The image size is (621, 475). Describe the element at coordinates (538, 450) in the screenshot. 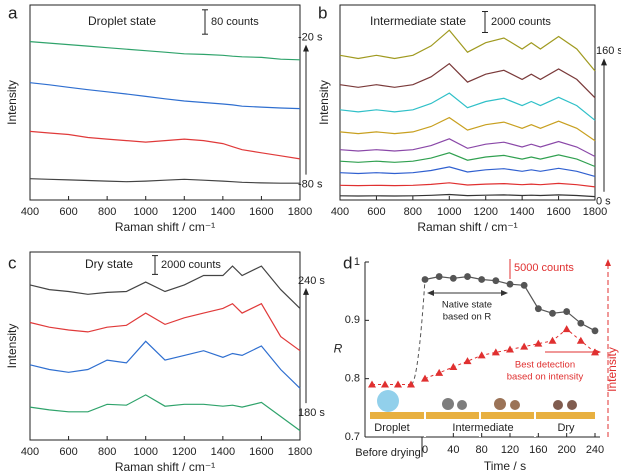

I see `x-tick-label: 160` at that location.